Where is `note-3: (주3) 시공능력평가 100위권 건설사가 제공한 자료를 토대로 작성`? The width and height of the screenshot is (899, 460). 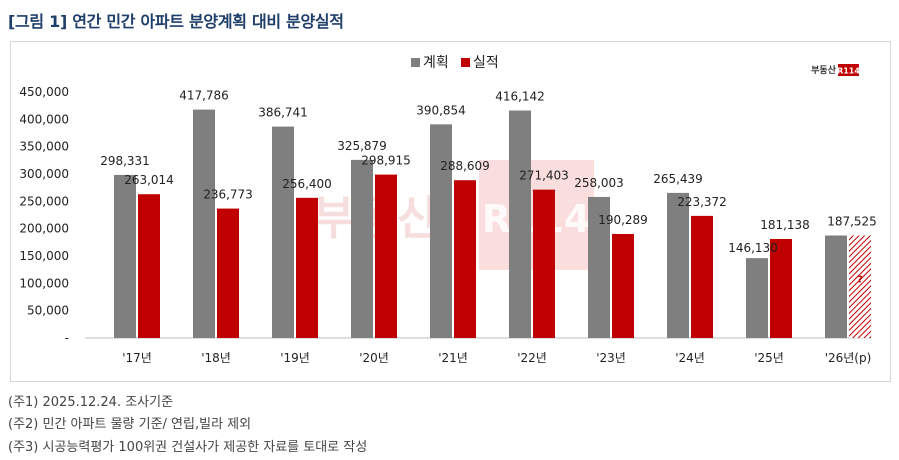 note-3: (주3) 시공능력평가 100위권 건설사가 제공한 자료를 토대로 작성 is located at coordinates (188, 447).